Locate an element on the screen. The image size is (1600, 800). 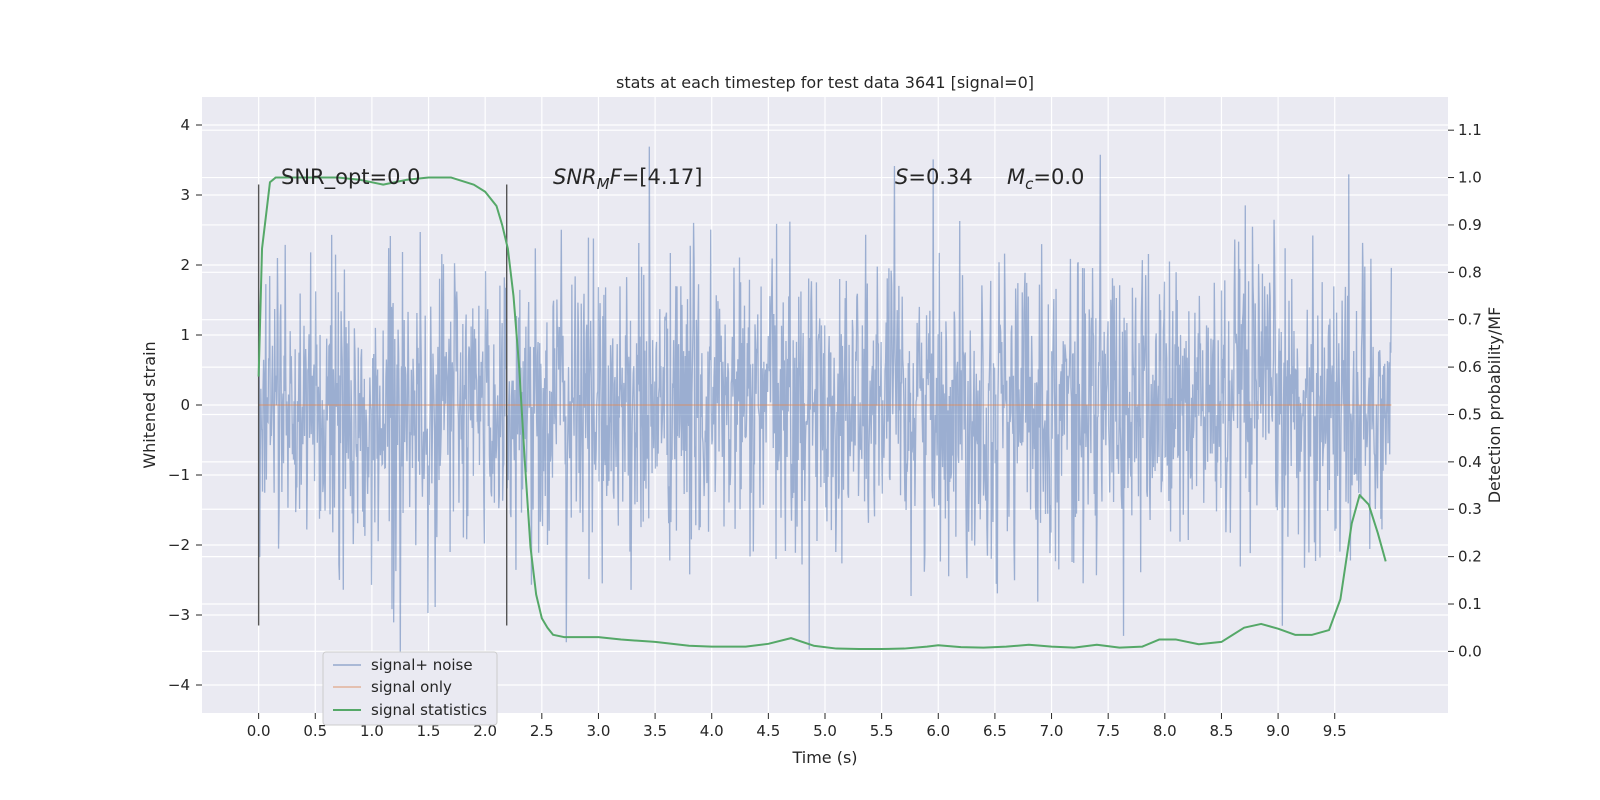
y-left-tick-label: 1 is located at coordinates (185, 335).